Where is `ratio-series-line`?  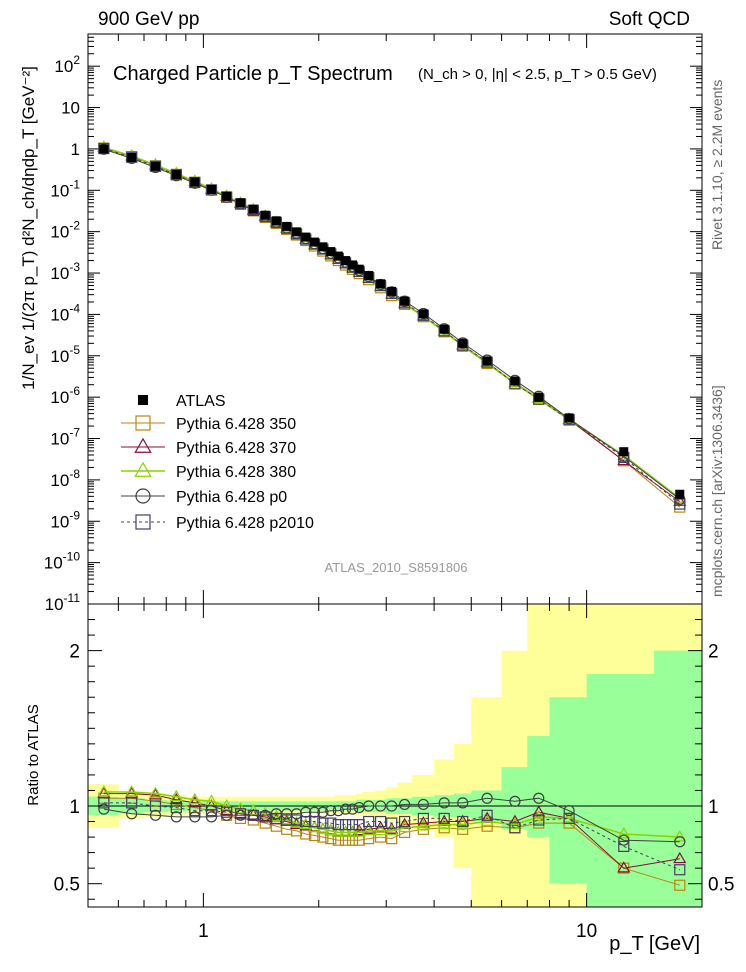 ratio-series-line is located at coordinates (391, 841).